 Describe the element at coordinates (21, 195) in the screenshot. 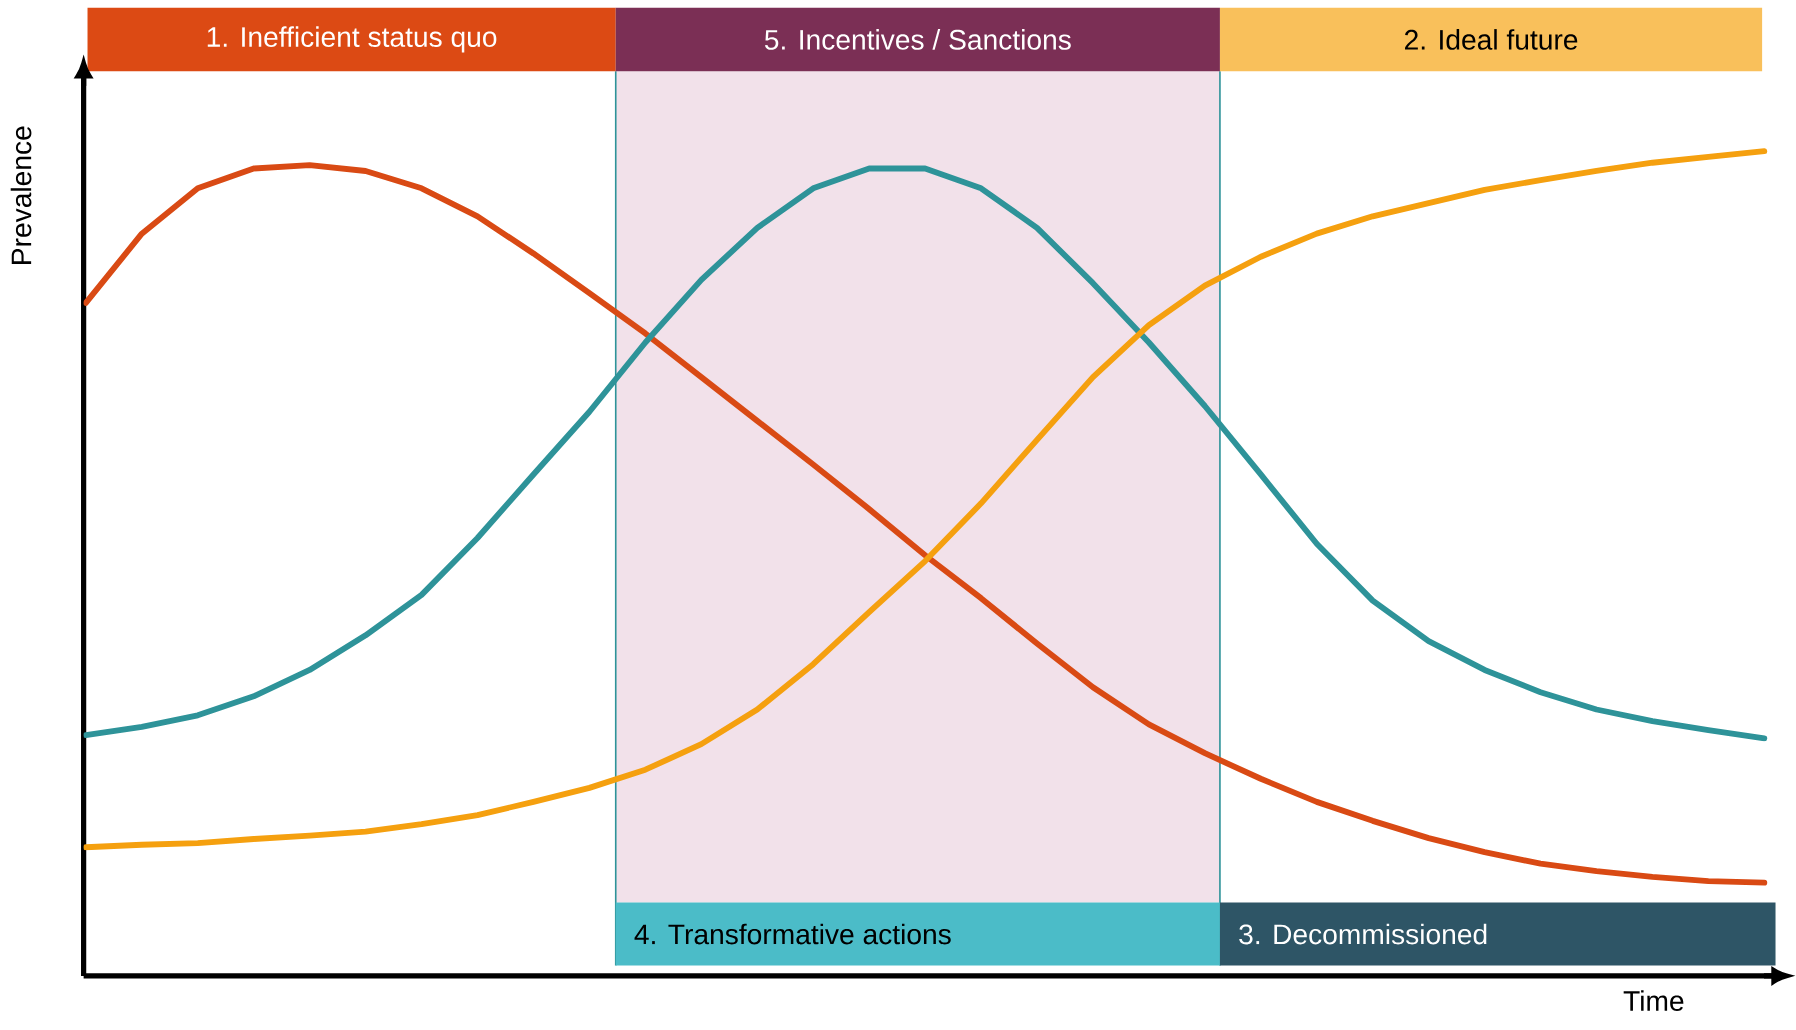

I see `y-axis-title: Prevalence` at that location.